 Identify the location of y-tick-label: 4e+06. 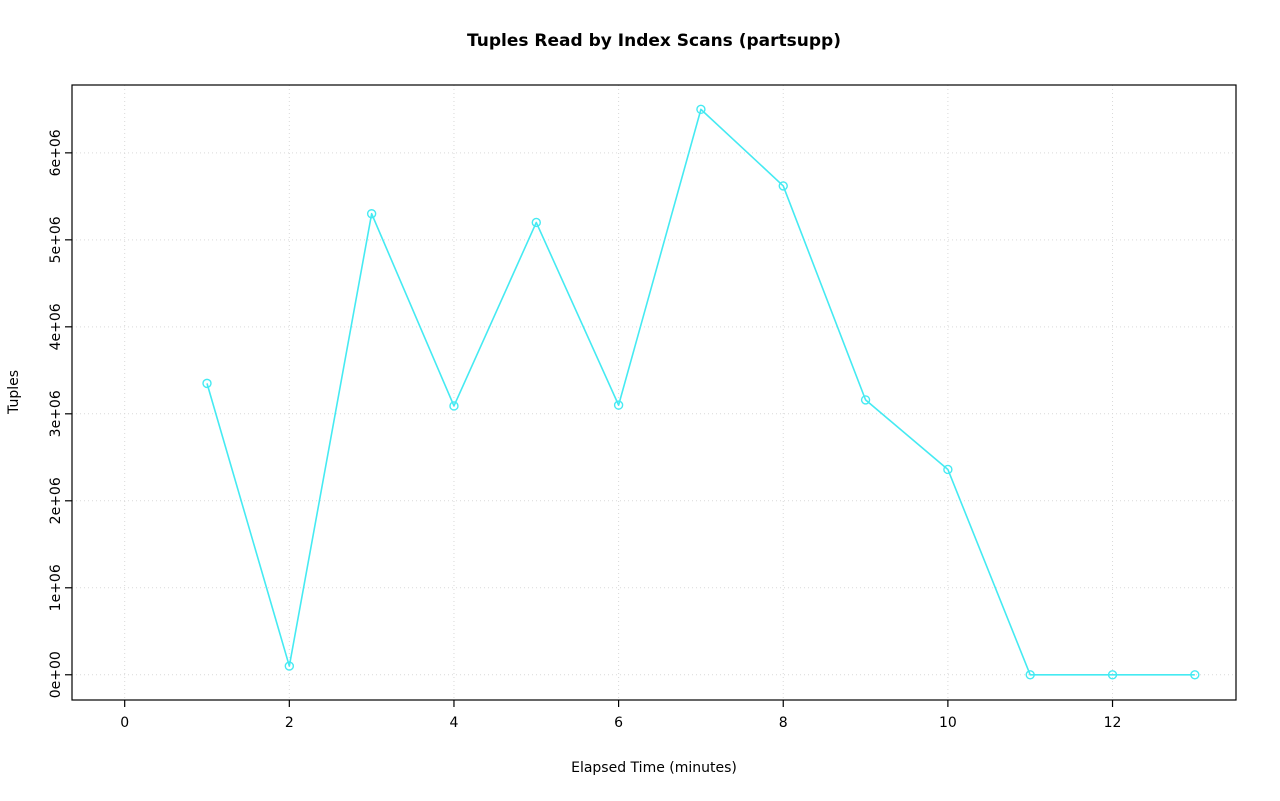
(56, 326).